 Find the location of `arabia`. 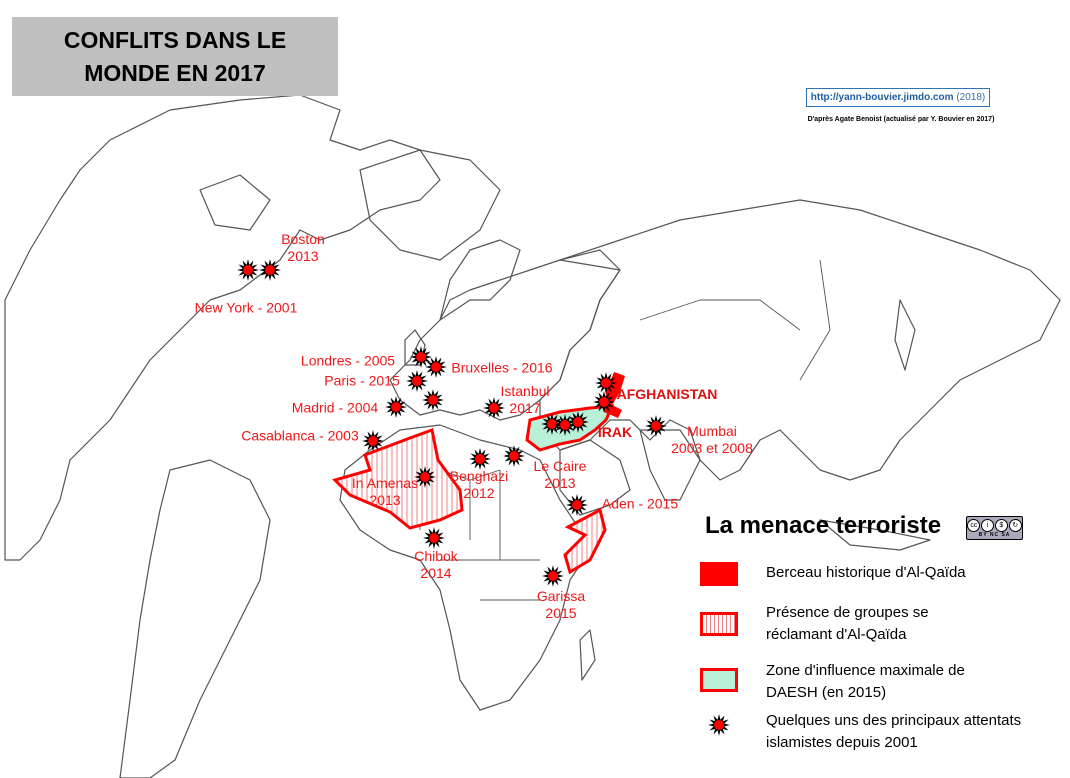

arabia is located at coordinates (595, 477).